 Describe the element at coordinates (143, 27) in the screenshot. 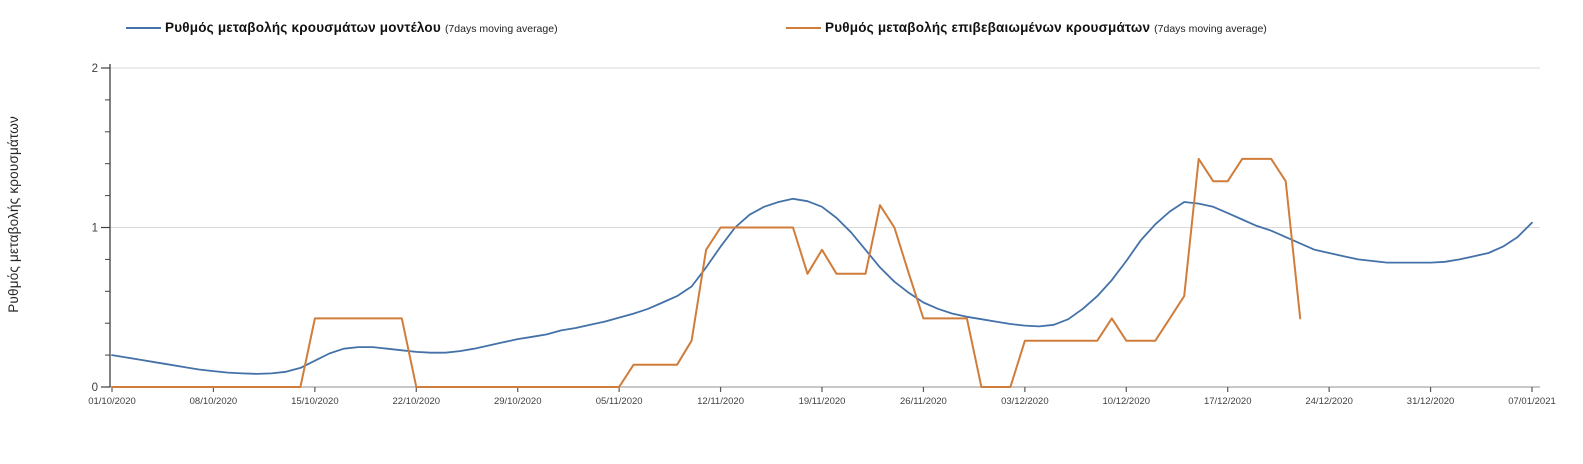

I see `model-line-swatch-icon` at that location.